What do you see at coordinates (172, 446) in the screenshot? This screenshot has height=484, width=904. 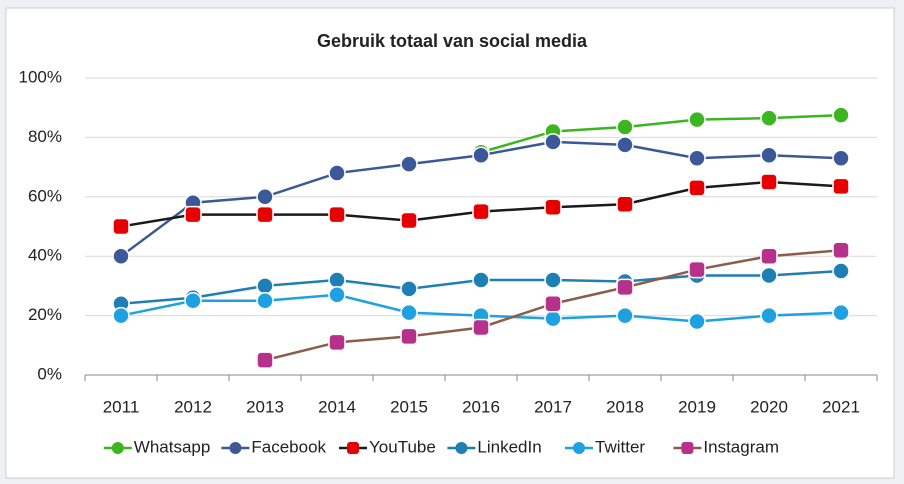 I see `legend-label: Whatsapp` at bounding box center [172, 446].